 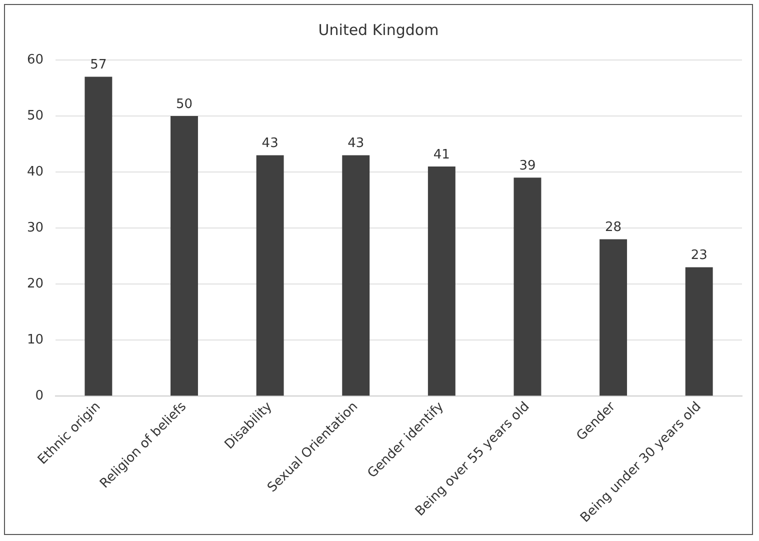 I want to click on y-tick-label: 50, so click(x=35, y=116).